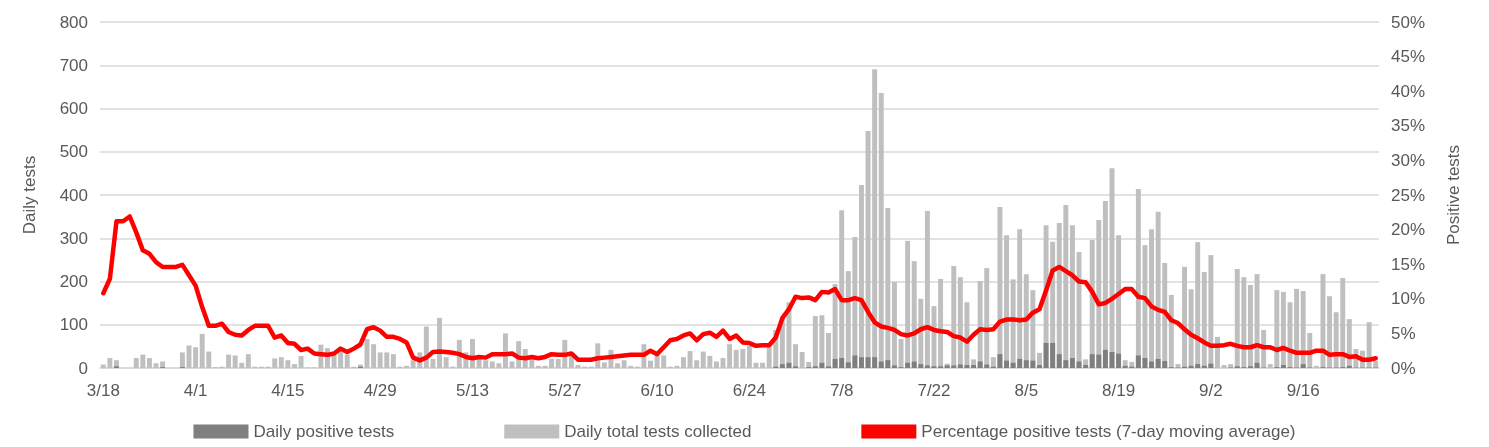 The width and height of the screenshot is (1489, 447). Describe the element at coordinates (1408, 264) in the screenshot. I see `y2-tick-label: 15%` at that location.